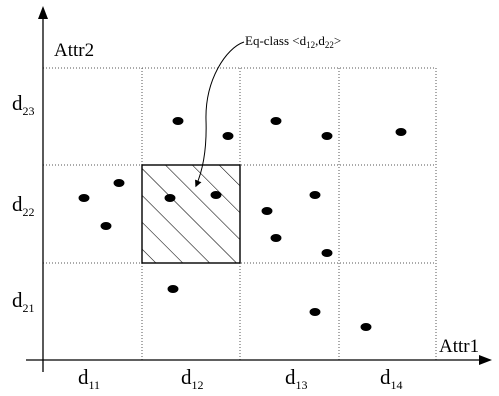 This screenshot has height=396, width=499. Describe the element at coordinates (23, 301) in the screenshot. I see `y-domain-label-21: d21` at that location.